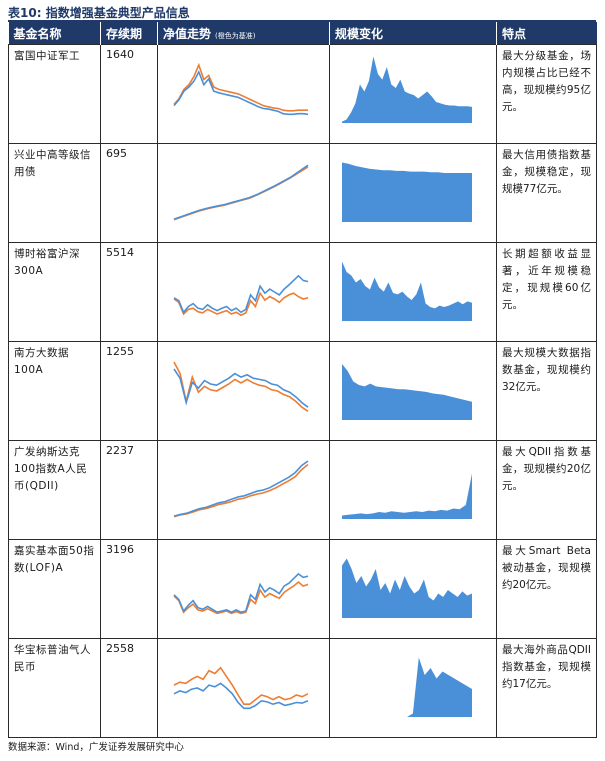 The width and height of the screenshot is (605, 761). Describe the element at coordinates (546, 589) in the screenshot. I see `fund-feature: 最大Smart Beta被动基金，现规模约20亿元。` at that location.